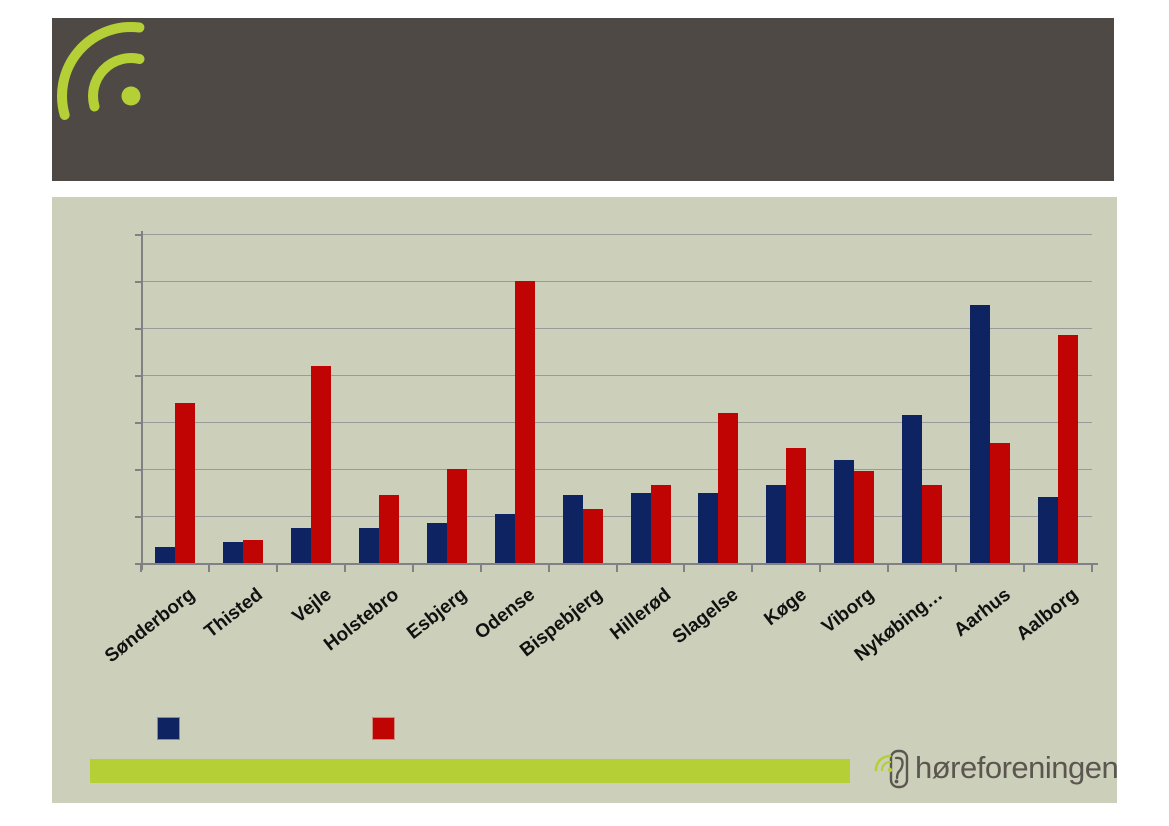 This screenshot has height=826, width=1169. Describe the element at coordinates (437, 614) in the screenshot. I see `x-tick-label: Esbjerg` at that location.